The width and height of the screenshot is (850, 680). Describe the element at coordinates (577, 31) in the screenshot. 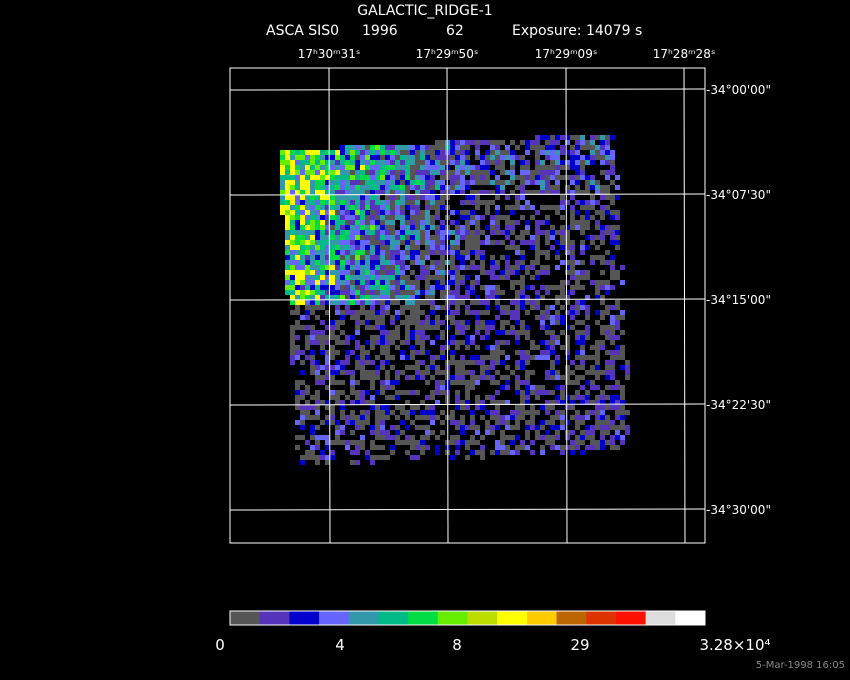

I see `exposure: Exposure: 14079 s` at that location.